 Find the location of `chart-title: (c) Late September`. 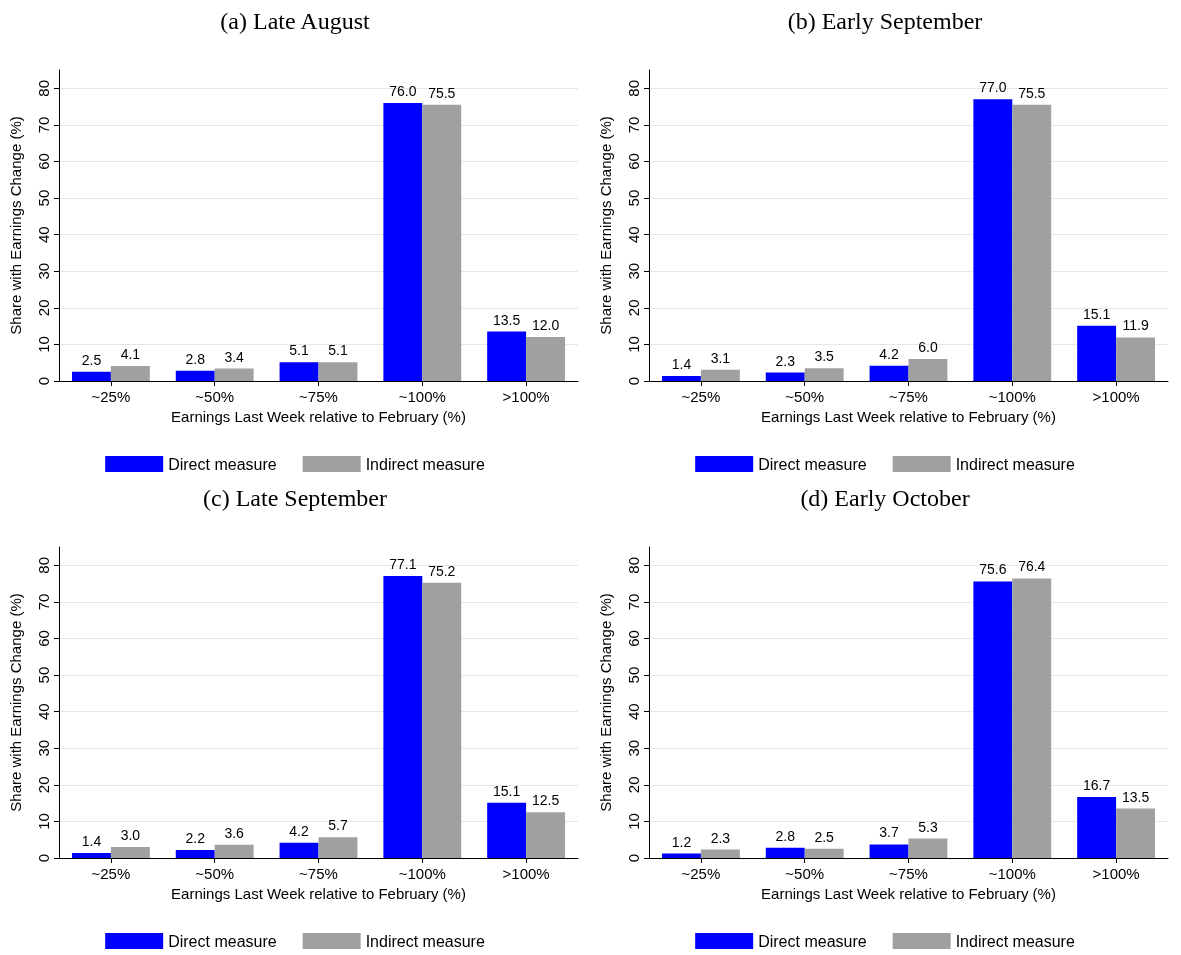

chart-title: (c) Late September is located at coordinates (295, 498).